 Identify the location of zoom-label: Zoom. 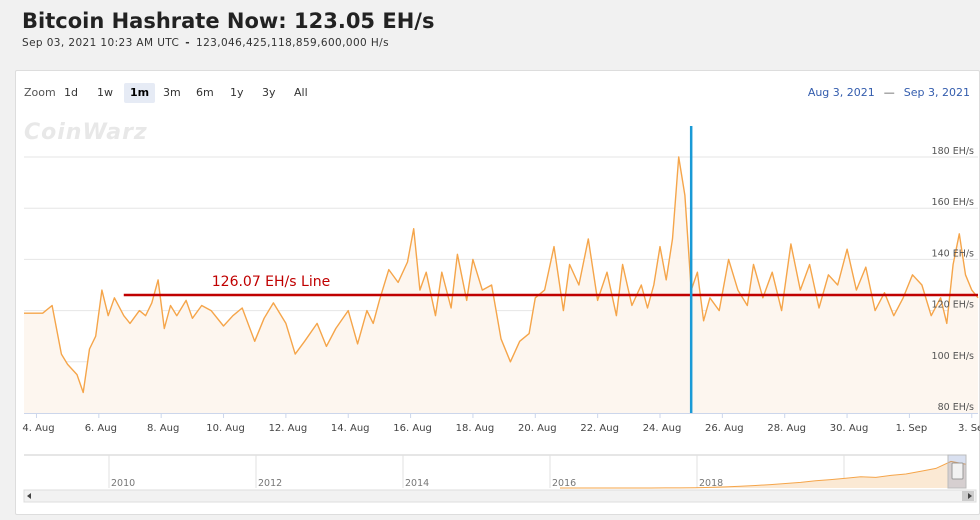
(40, 92).